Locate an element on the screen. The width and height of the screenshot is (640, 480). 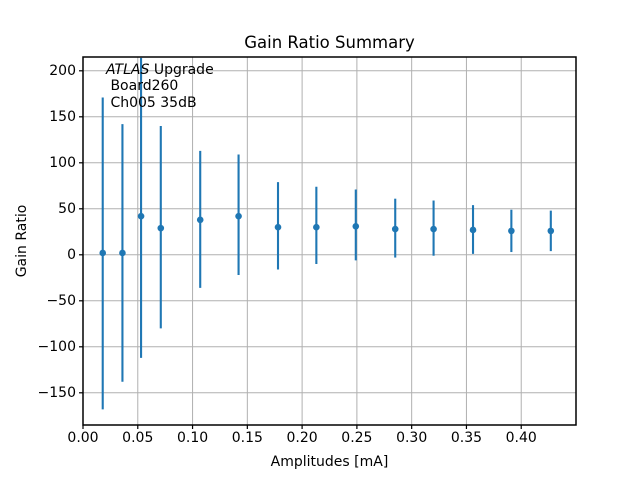
y-tick-label: −100 is located at coordinates (56, 346).